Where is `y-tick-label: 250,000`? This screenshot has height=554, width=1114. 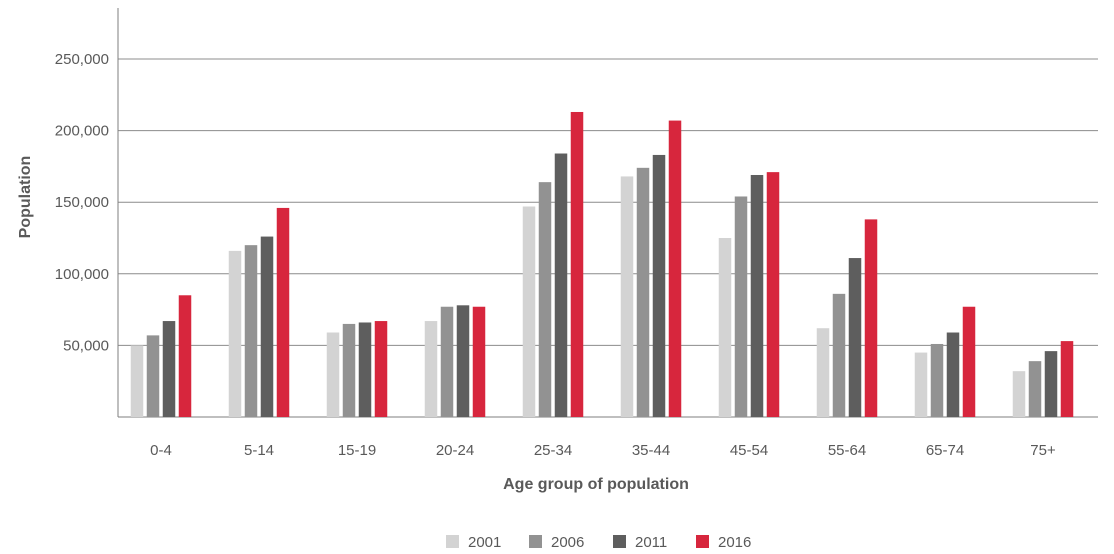 y-tick-label: 250,000 is located at coordinates (82, 59).